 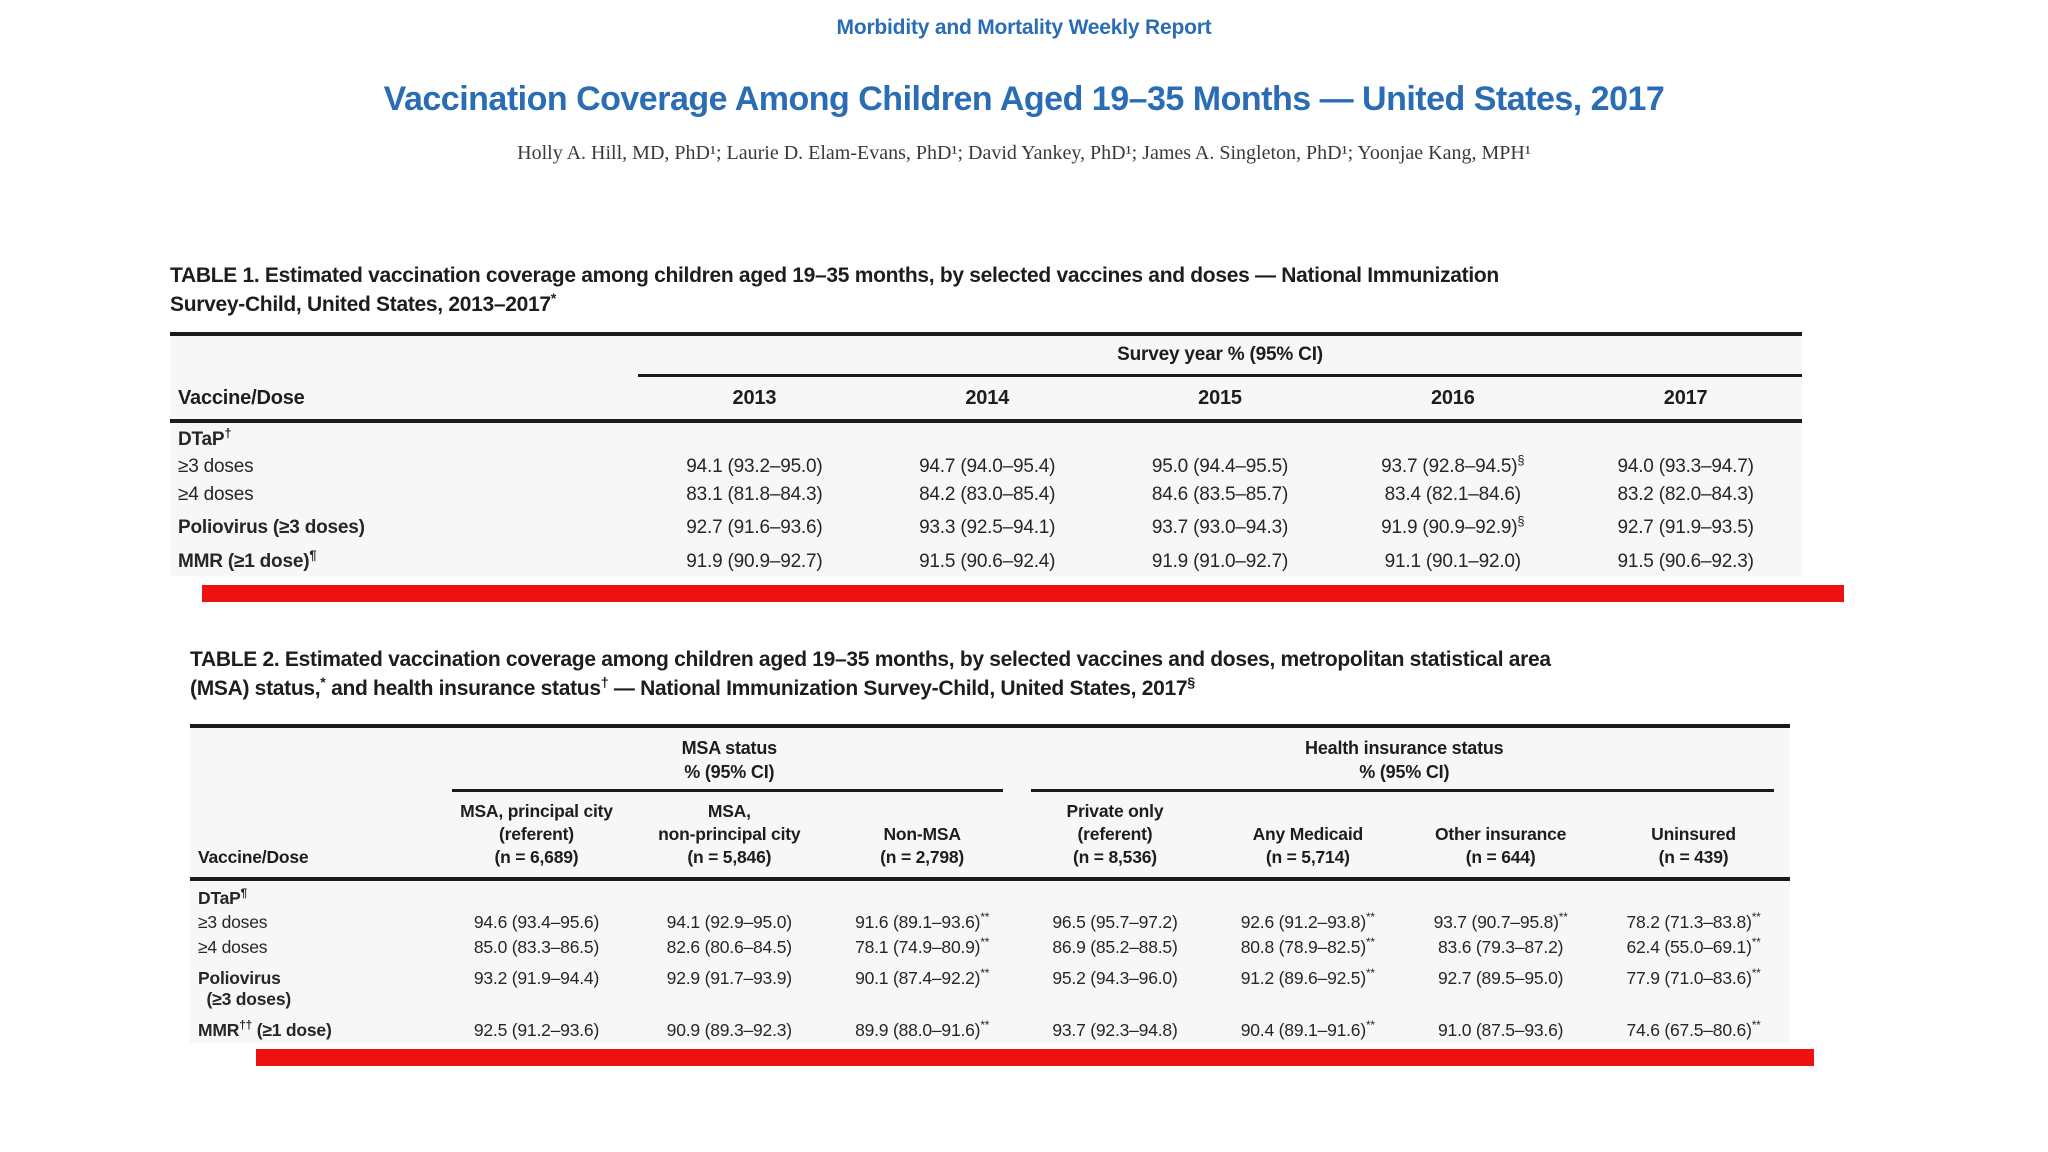 I want to click on column-header: Any Medicaid (n = 5,714), so click(x=1308, y=836).